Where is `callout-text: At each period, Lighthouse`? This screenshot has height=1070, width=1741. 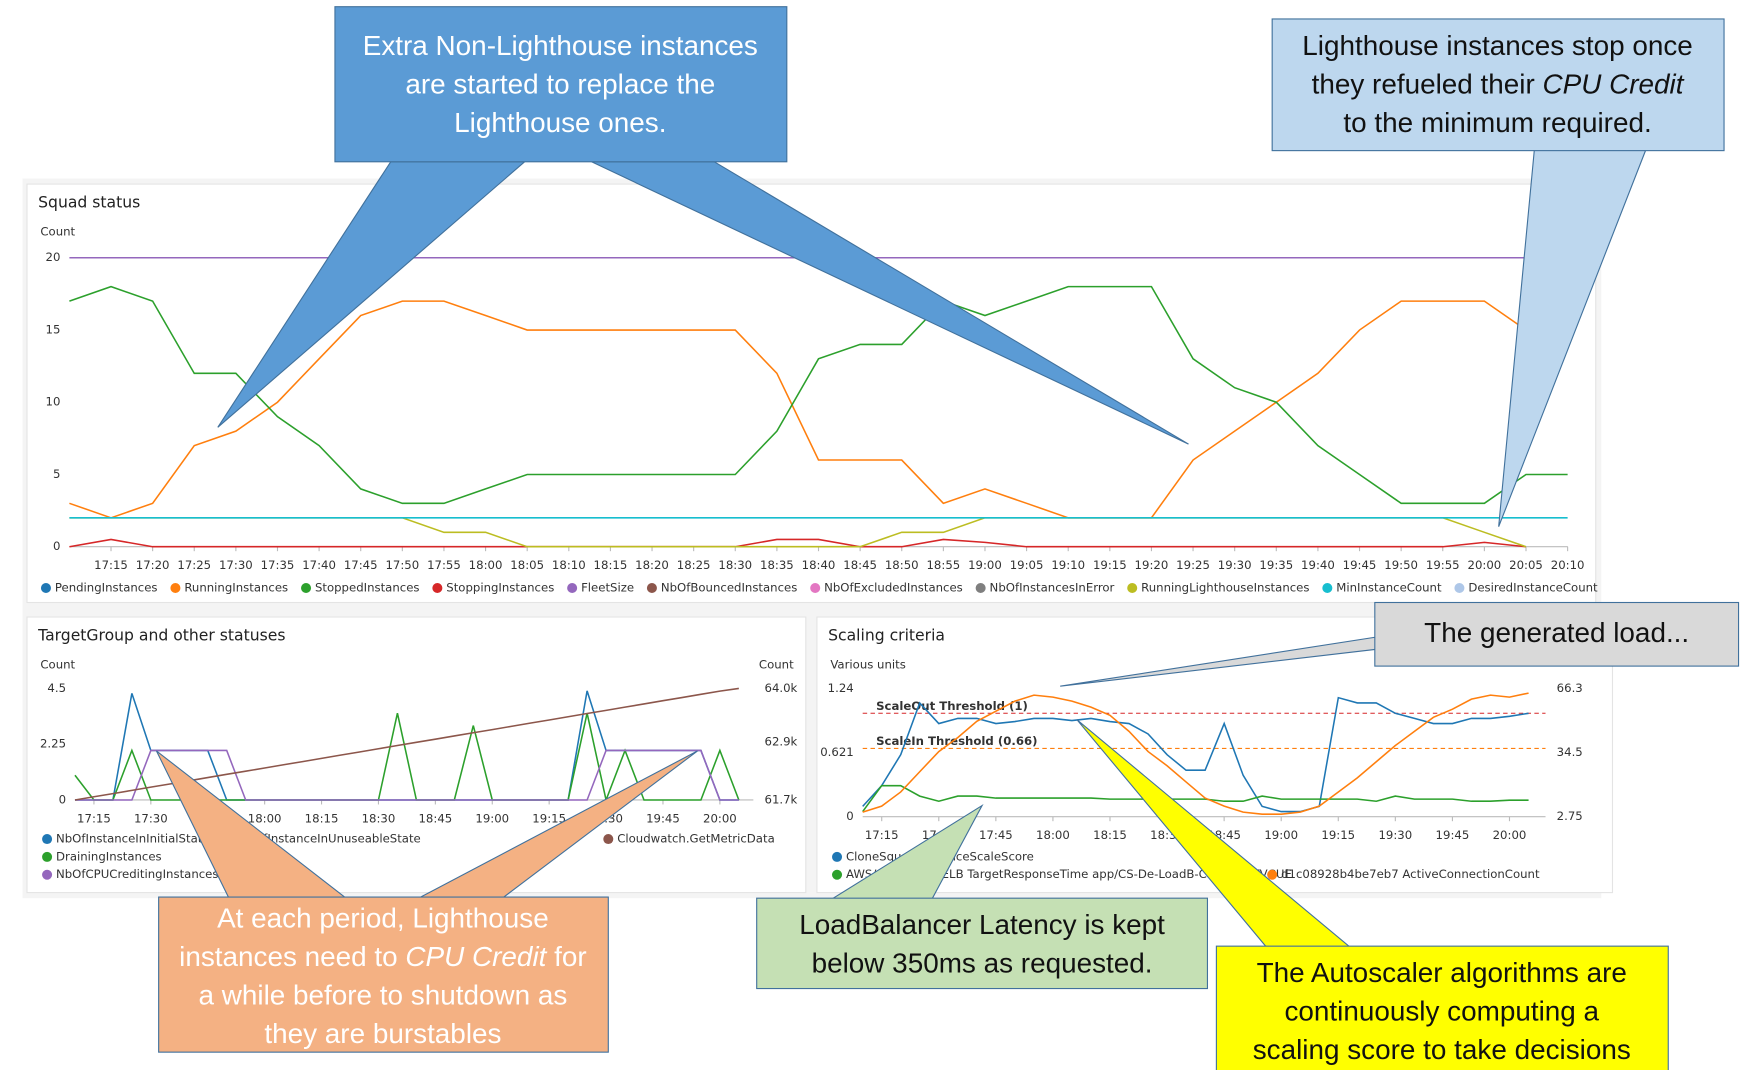 callout-text: At each period, Lighthouse is located at coordinates (383, 918).